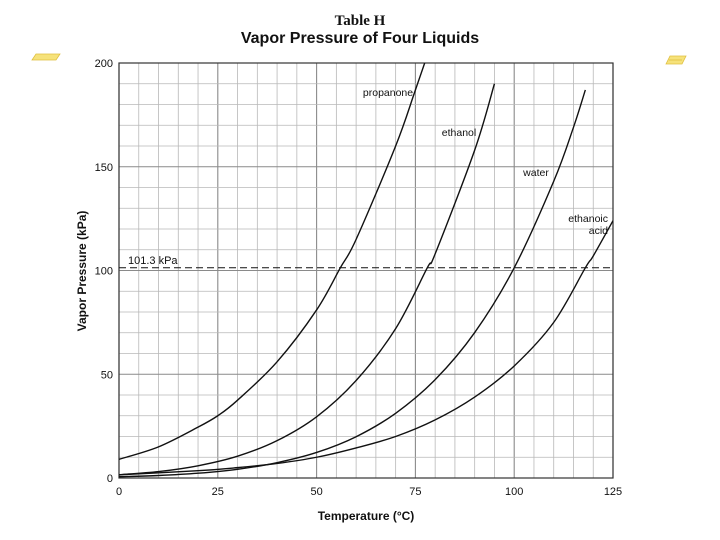 This screenshot has width=720, height=540. I want to click on curve-labels: propanone ethanol water ethanoic acid, so click(485, 162).